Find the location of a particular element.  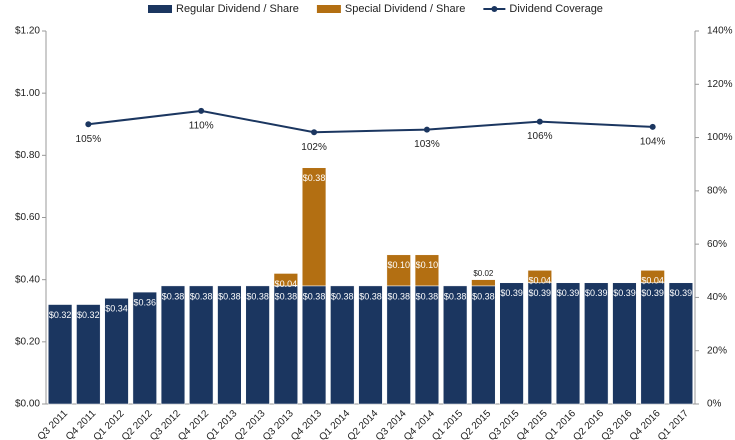

y2-tick-label: 100% is located at coordinates (720, 137).